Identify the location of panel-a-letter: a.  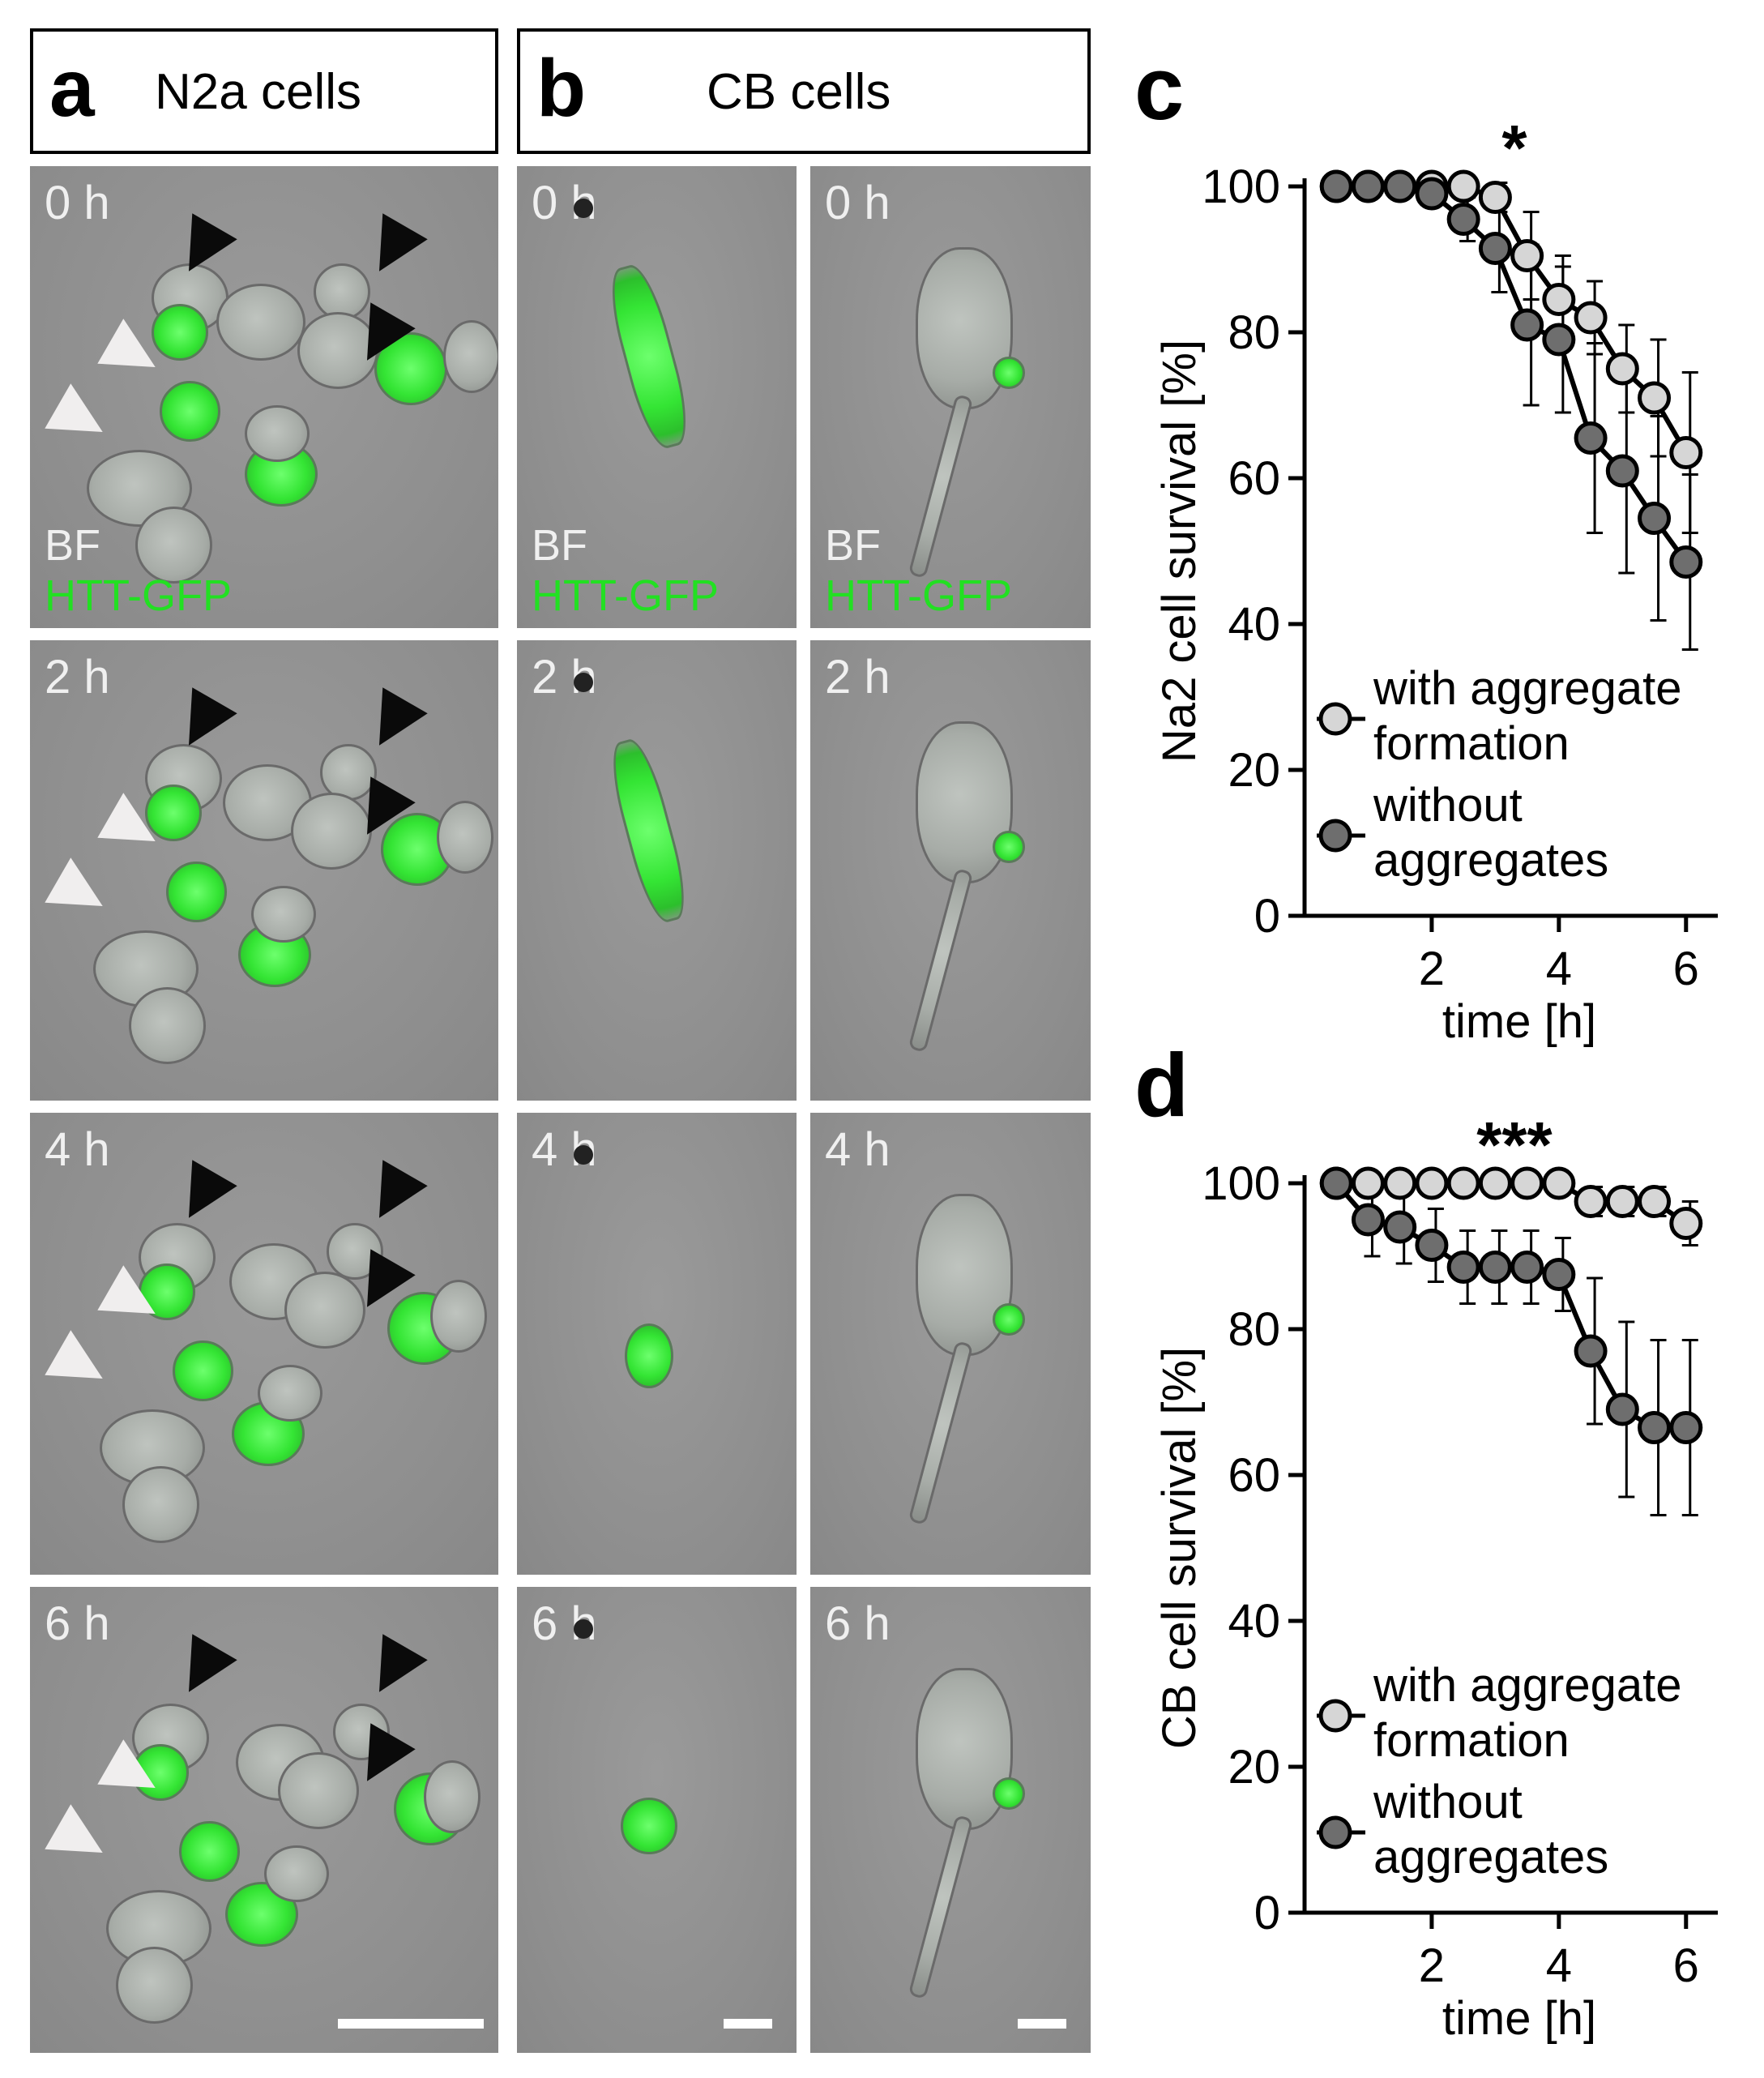
(72, 88).